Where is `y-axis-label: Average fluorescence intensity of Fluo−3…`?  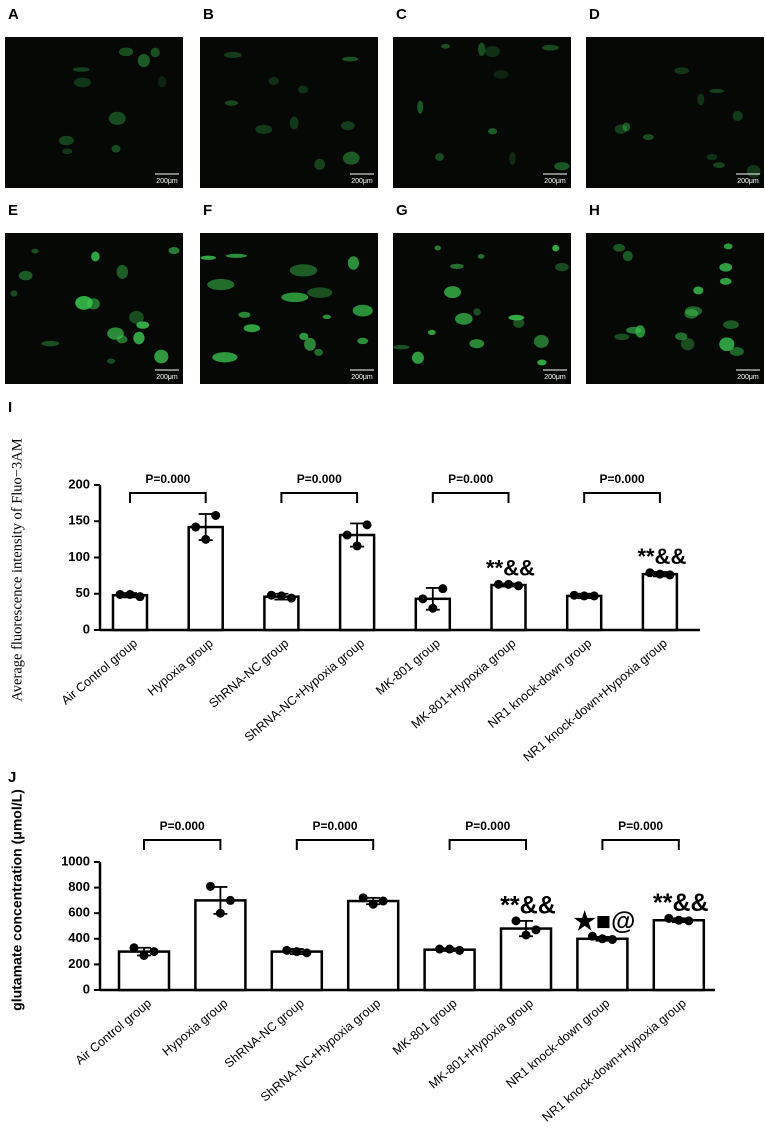 y-axis-label: Average fluorescence intensity of Fluo−3… is located at coordinates (17, 569).